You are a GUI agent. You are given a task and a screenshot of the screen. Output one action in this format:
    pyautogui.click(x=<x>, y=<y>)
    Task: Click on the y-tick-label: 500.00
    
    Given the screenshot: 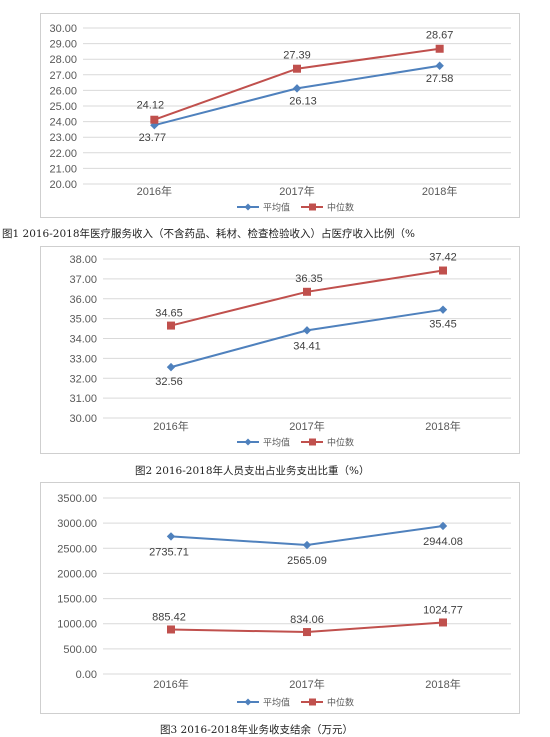 What is the action you would take?
    pyautogui.click(x=80, y=650)
    